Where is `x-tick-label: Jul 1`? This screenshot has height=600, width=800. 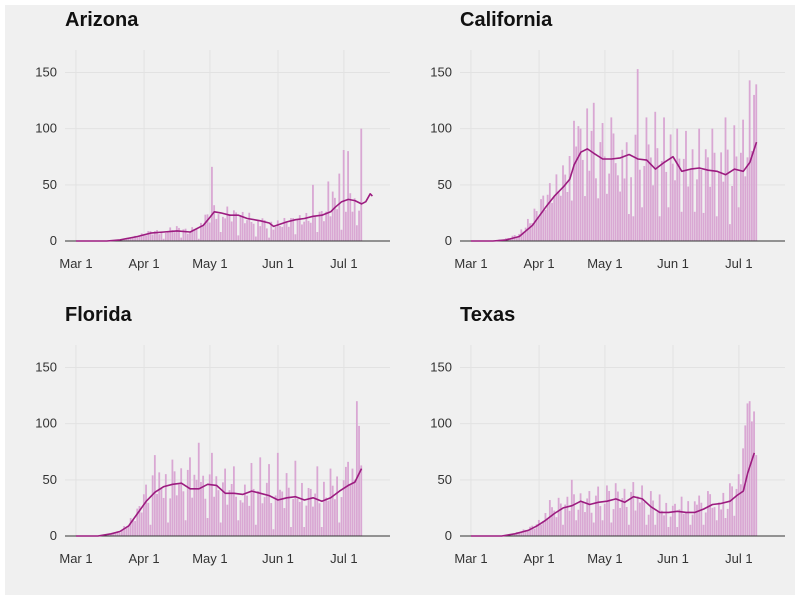 x-tick-label: Jul 1 is located at coordinates (343, 558).